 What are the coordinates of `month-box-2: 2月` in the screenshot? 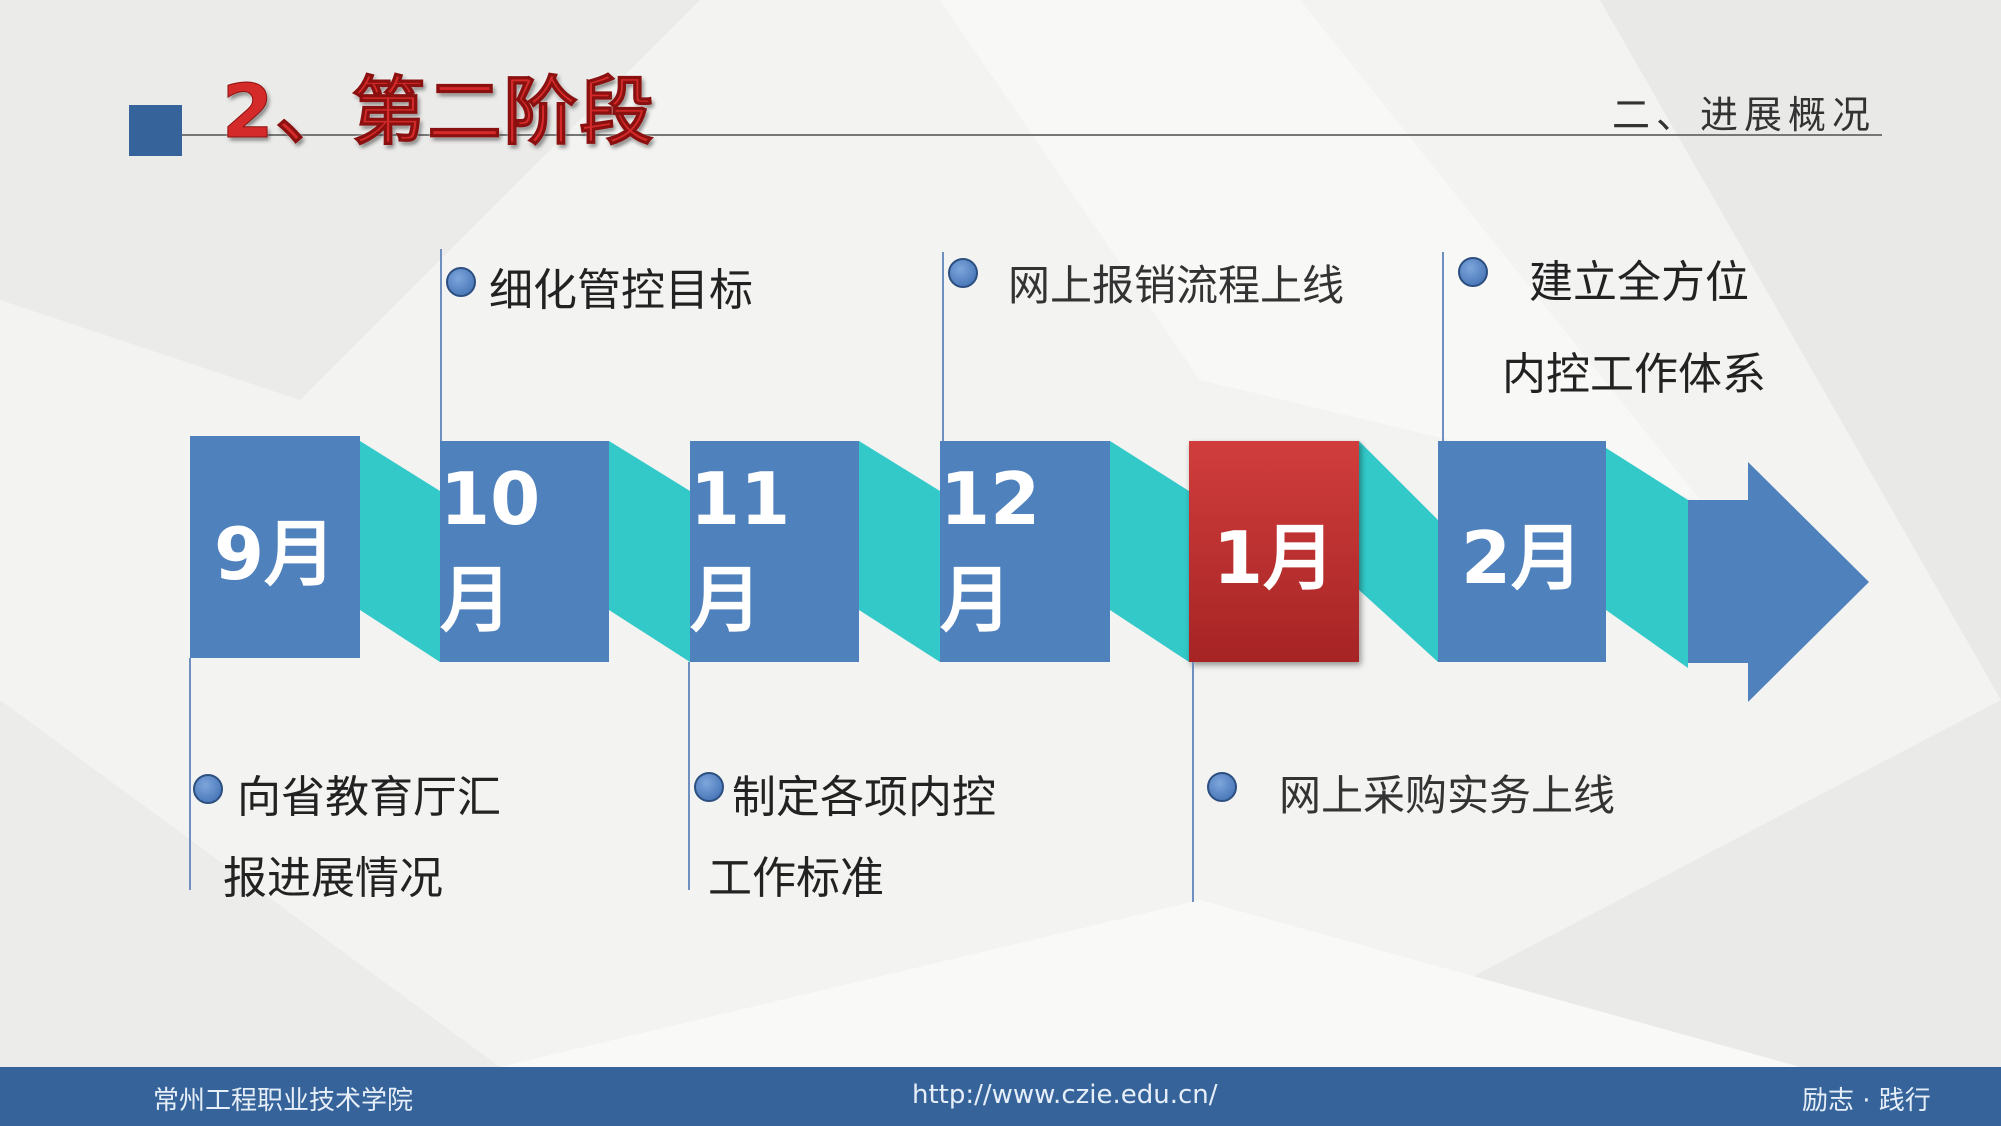 It's located at (1522, 551).